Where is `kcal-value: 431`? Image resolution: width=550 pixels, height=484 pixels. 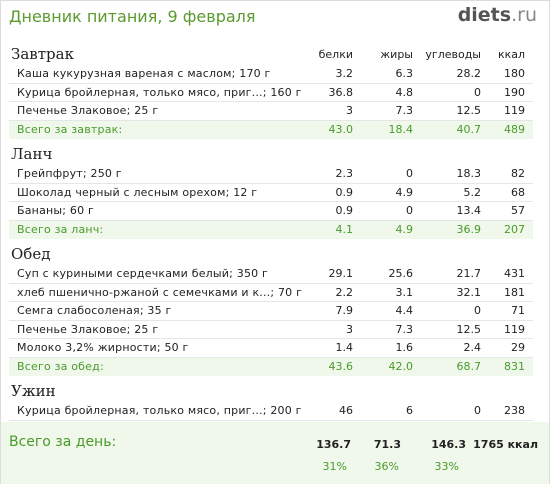
kcal-value: 431 is located at coordinates (514, 273).